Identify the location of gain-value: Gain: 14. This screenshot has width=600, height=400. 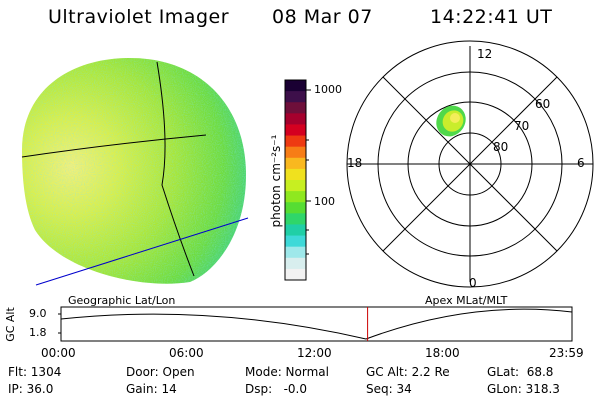
(151, 389).